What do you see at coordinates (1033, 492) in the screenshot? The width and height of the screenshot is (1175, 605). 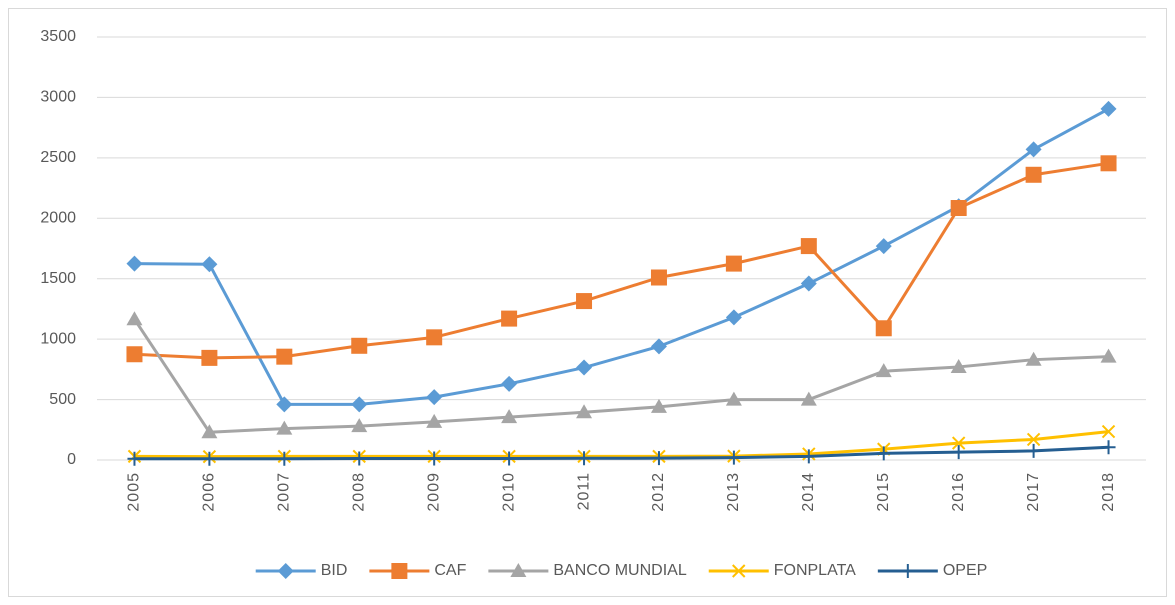 I see `x-tick-label: 2017` at bounding box center [1033, 492].